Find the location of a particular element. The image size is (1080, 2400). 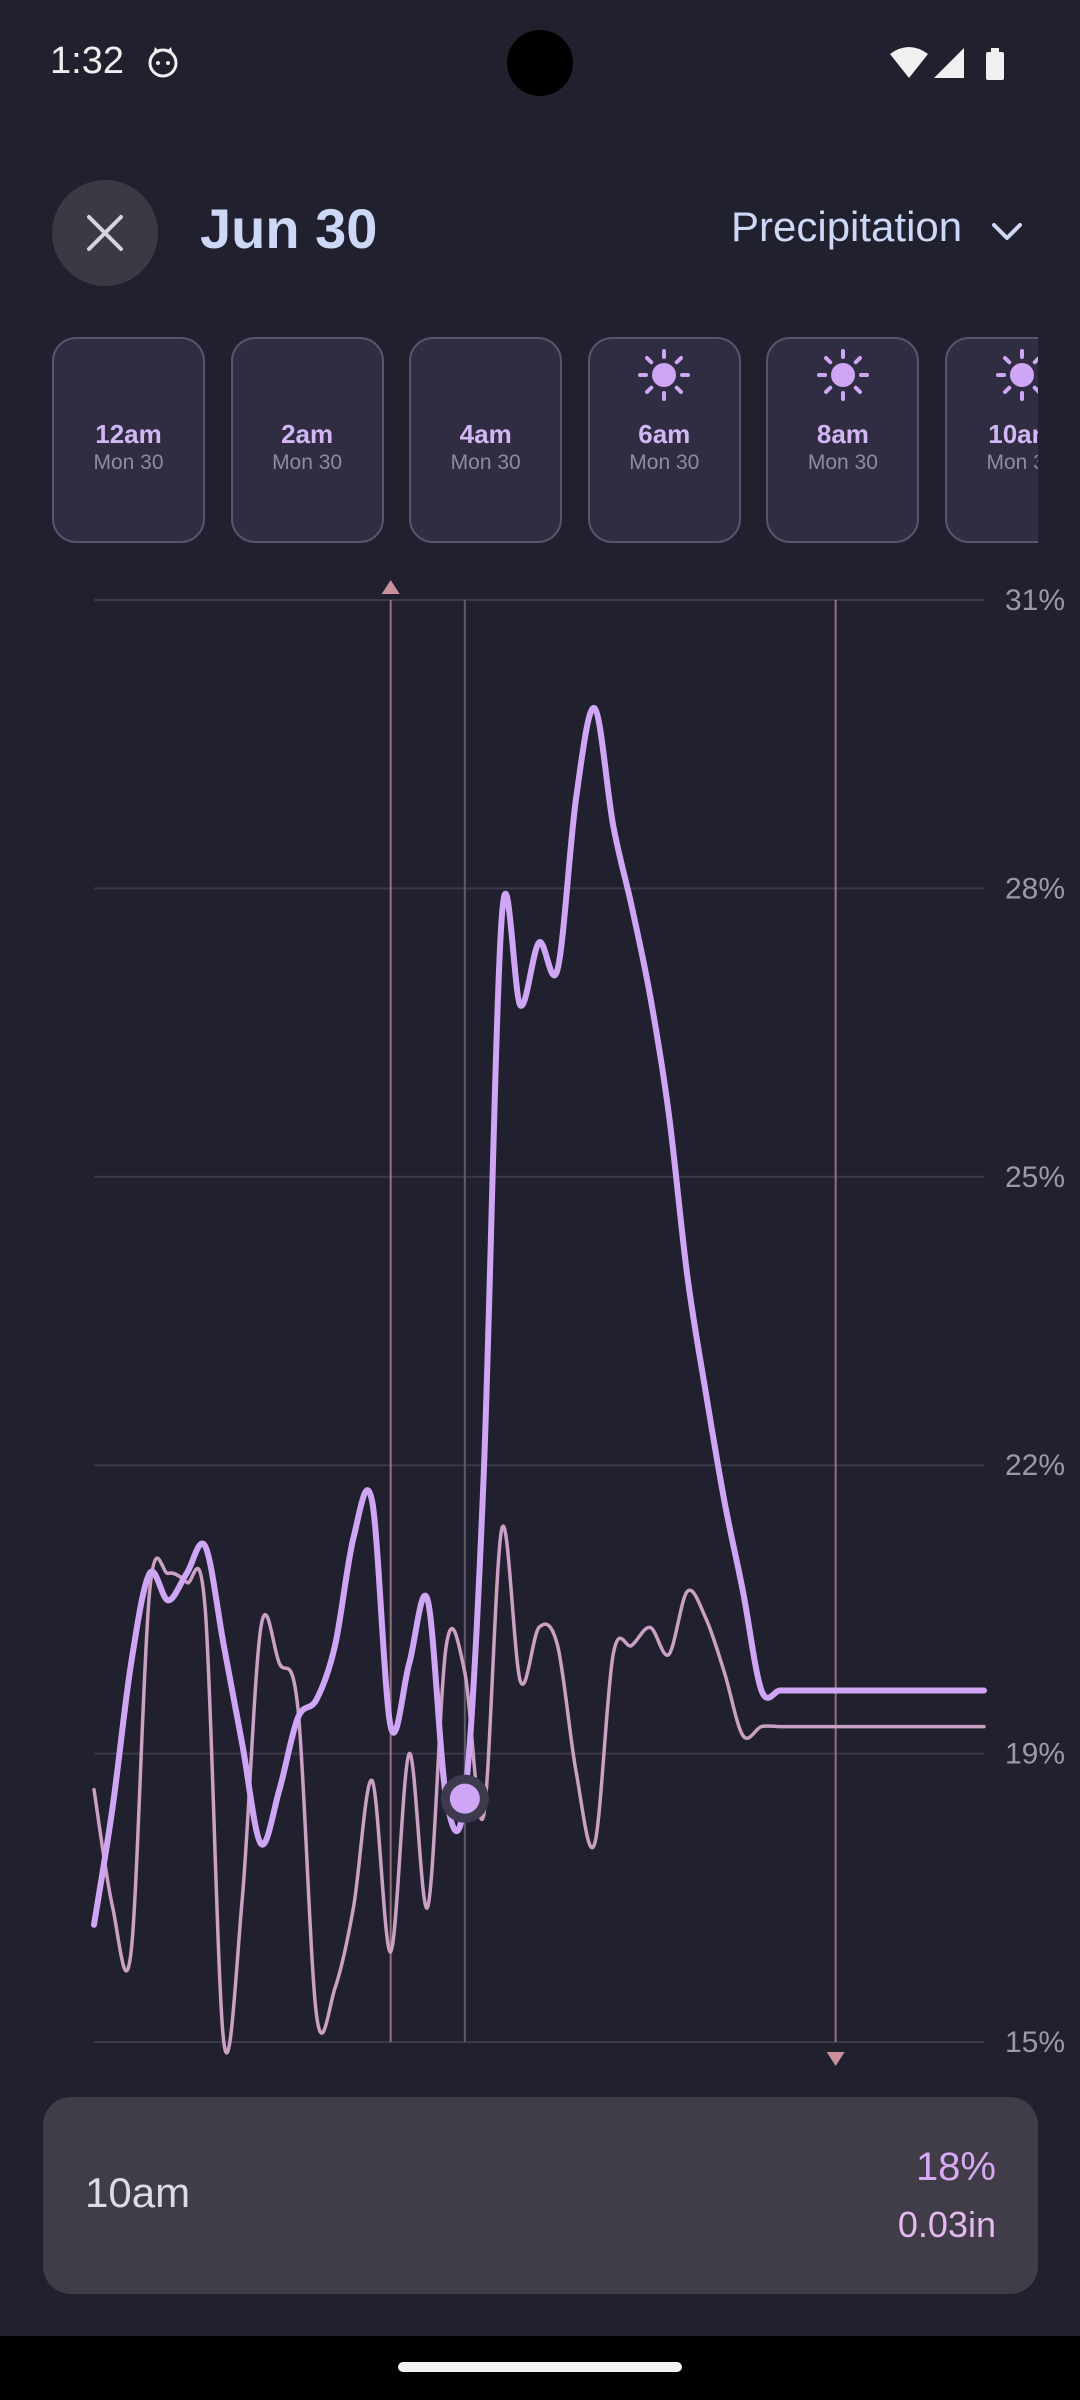

hour-card-8am: 8am Mon 30 is located at coordinates (843, 440).